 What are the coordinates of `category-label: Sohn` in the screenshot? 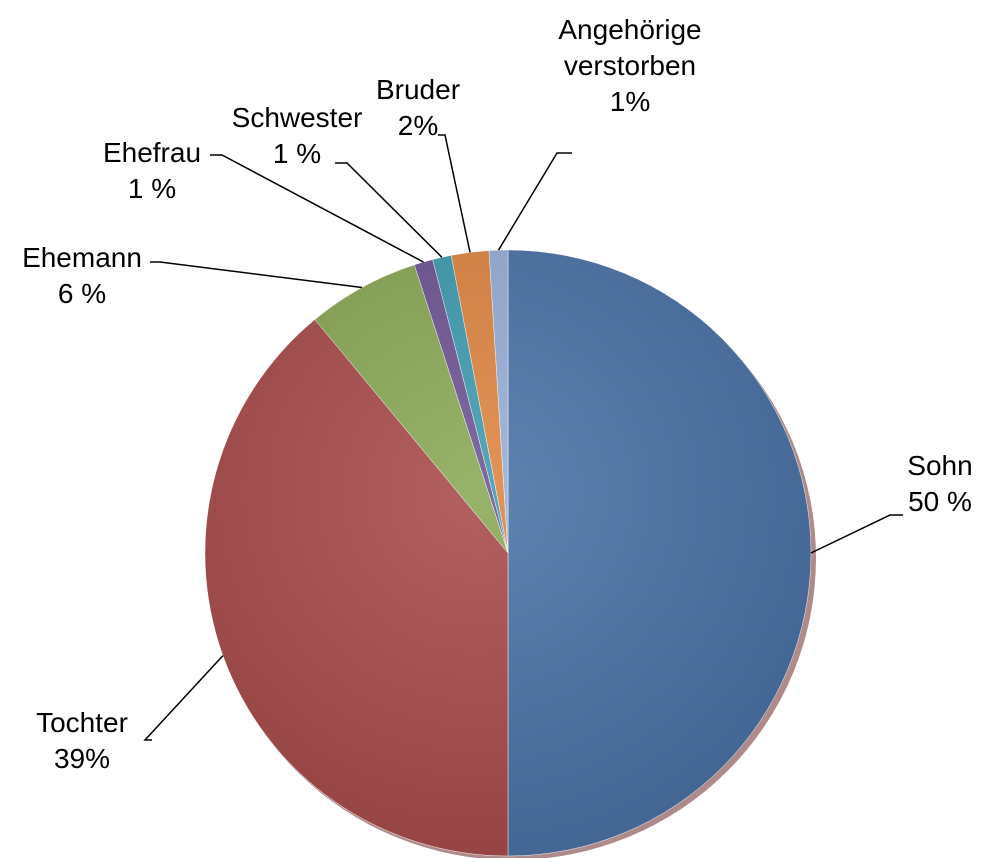 It's located at (940, 465).